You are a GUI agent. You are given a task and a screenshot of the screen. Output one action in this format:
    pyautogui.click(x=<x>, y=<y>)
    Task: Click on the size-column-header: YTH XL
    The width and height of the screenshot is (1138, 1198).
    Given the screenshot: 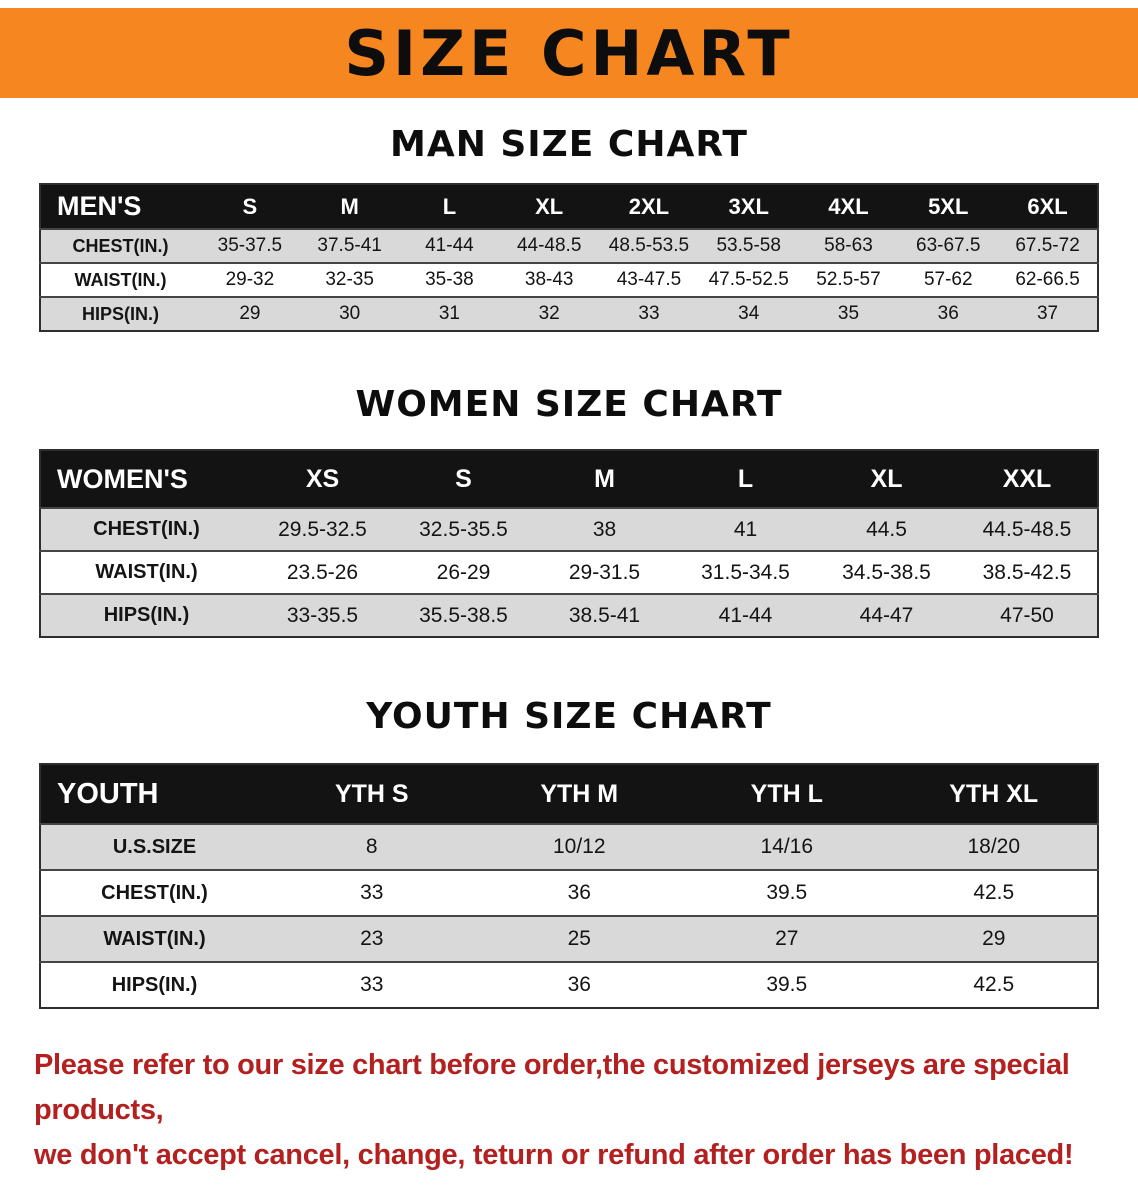 What is the action you would take?
    pyautogui.click(x=994, y=794)
    